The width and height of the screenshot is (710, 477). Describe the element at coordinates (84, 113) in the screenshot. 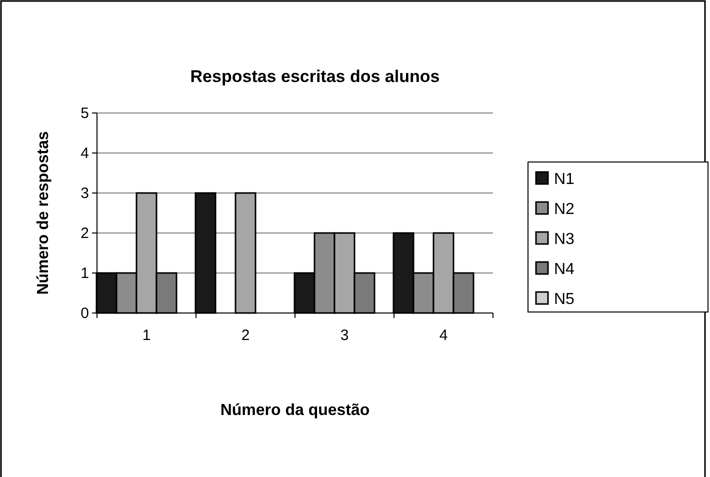

I see `y-tick-label: 5` at that location.